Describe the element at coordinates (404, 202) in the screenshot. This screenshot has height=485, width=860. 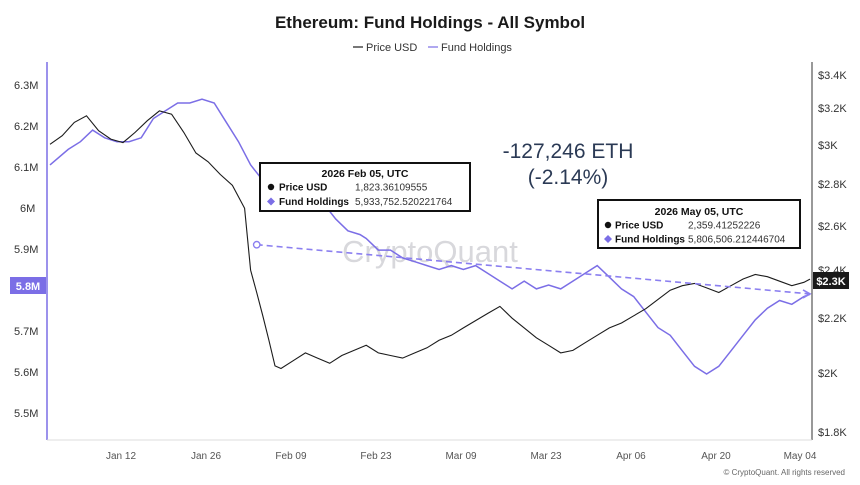
I see `tooltip-feb-fund-value: 5,933,752.520221764` at that location.